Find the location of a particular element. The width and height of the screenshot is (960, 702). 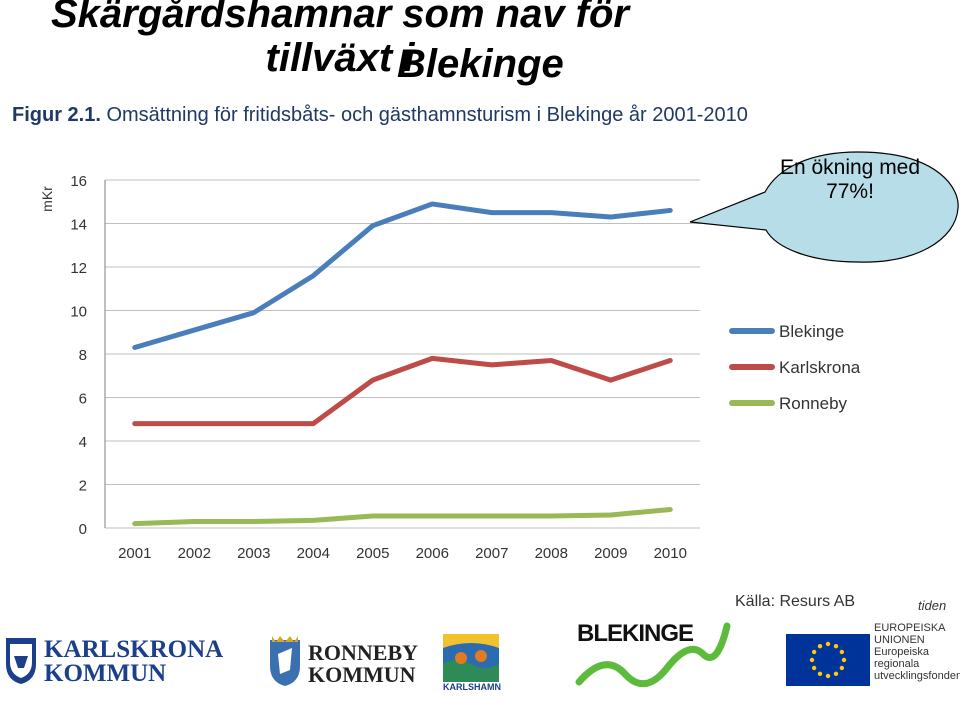

source-note: Källa: Resurs AB is located at coordinates (795, 601).